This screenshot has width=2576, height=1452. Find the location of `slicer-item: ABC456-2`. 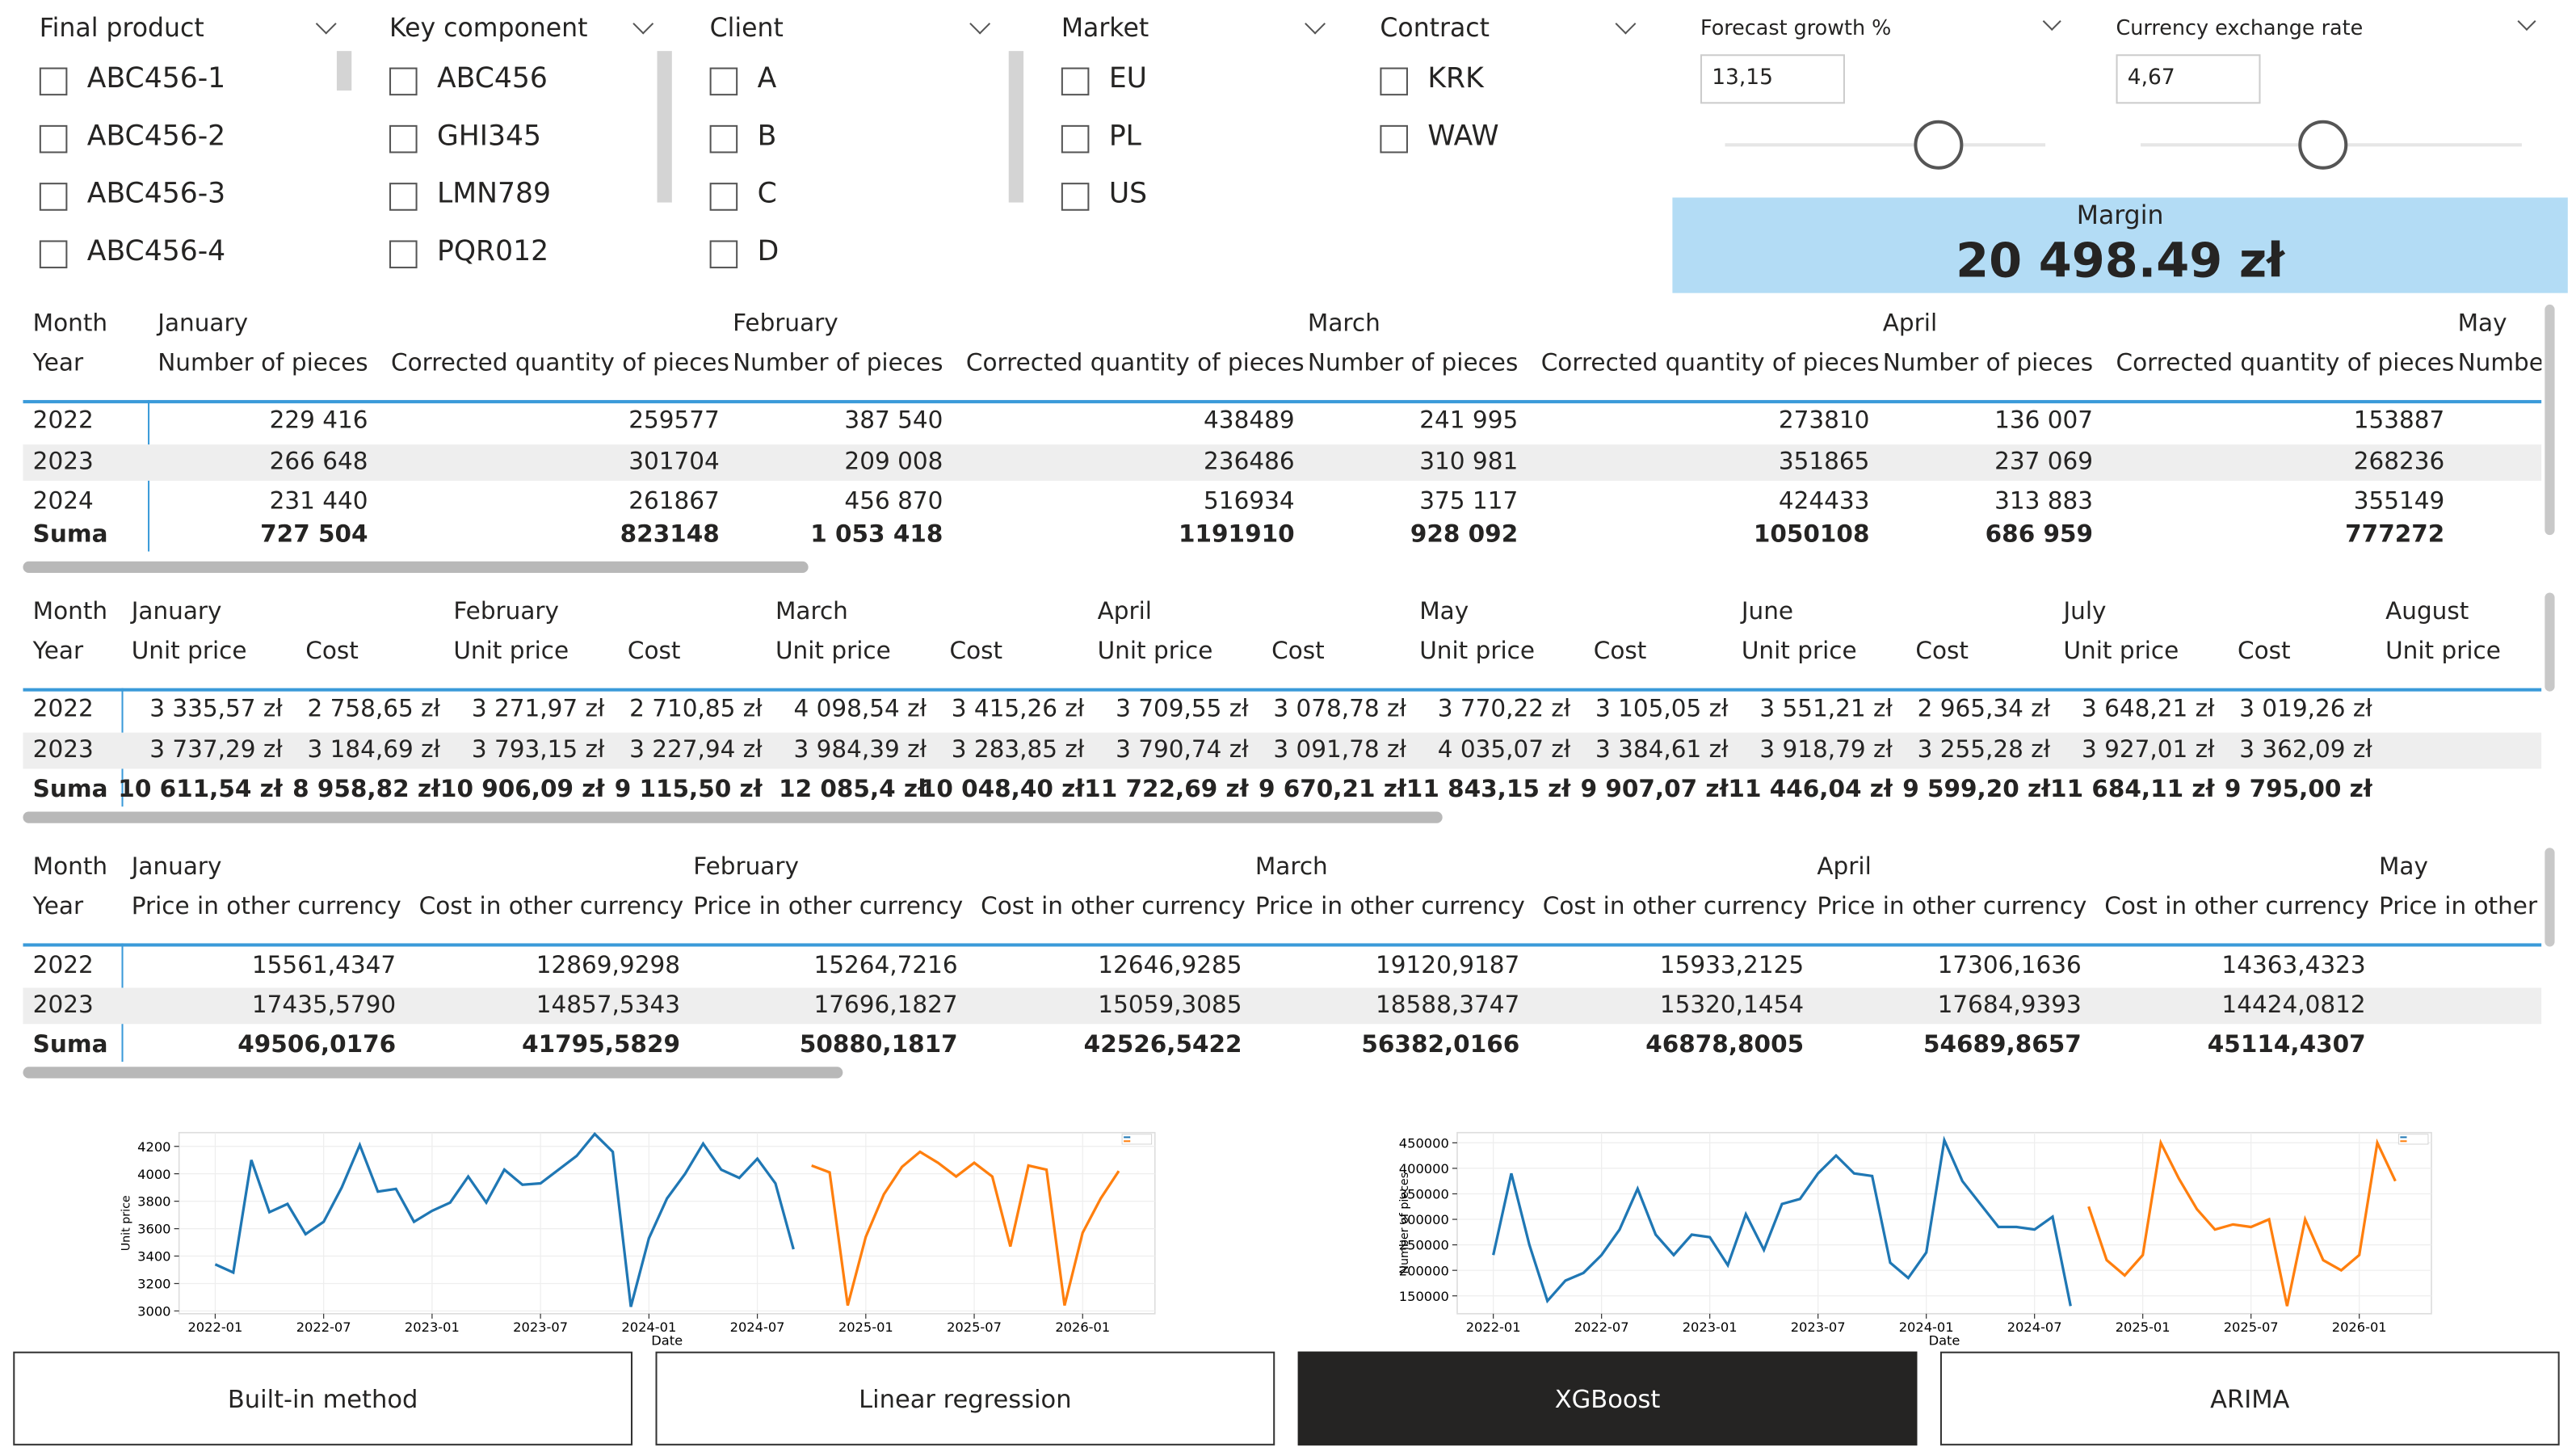

slicer-item: ABC456-2 is located at coordinates (156, 137).